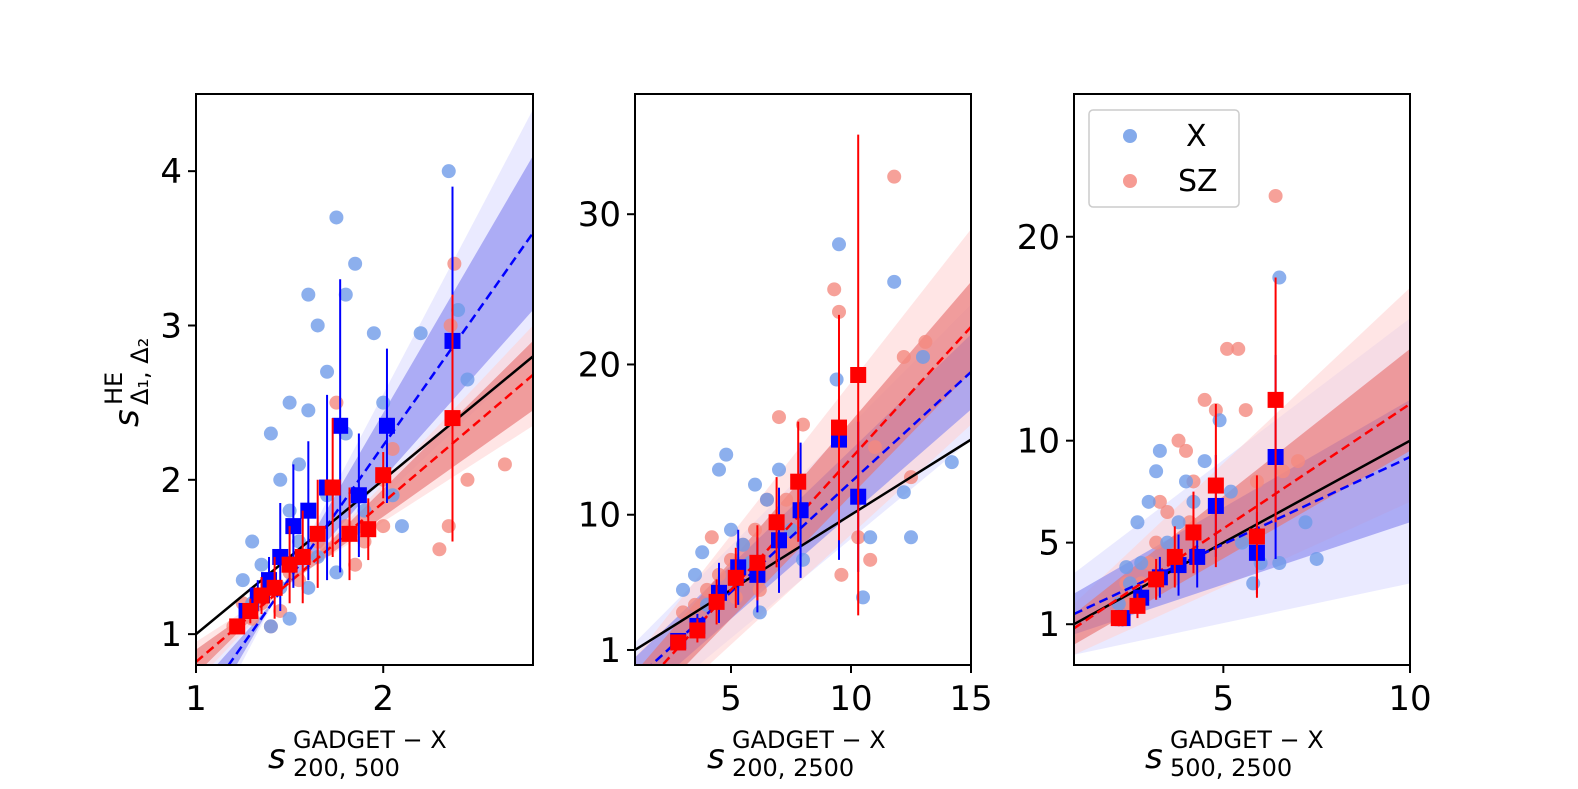 Image resolution: width=1578 pixels, height=789 pixels. I want to click on x-axis-title-right: s GADGET − X 500, 2500, so click(1234, 754).